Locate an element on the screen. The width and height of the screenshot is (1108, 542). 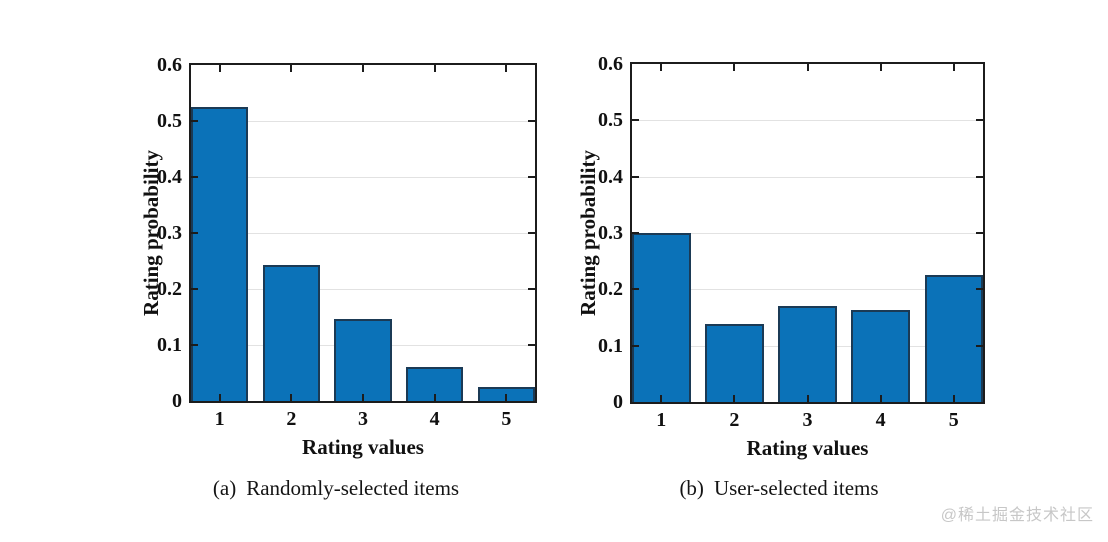
caption-text: Randomly-selected items is located at coordinates (353, 488).